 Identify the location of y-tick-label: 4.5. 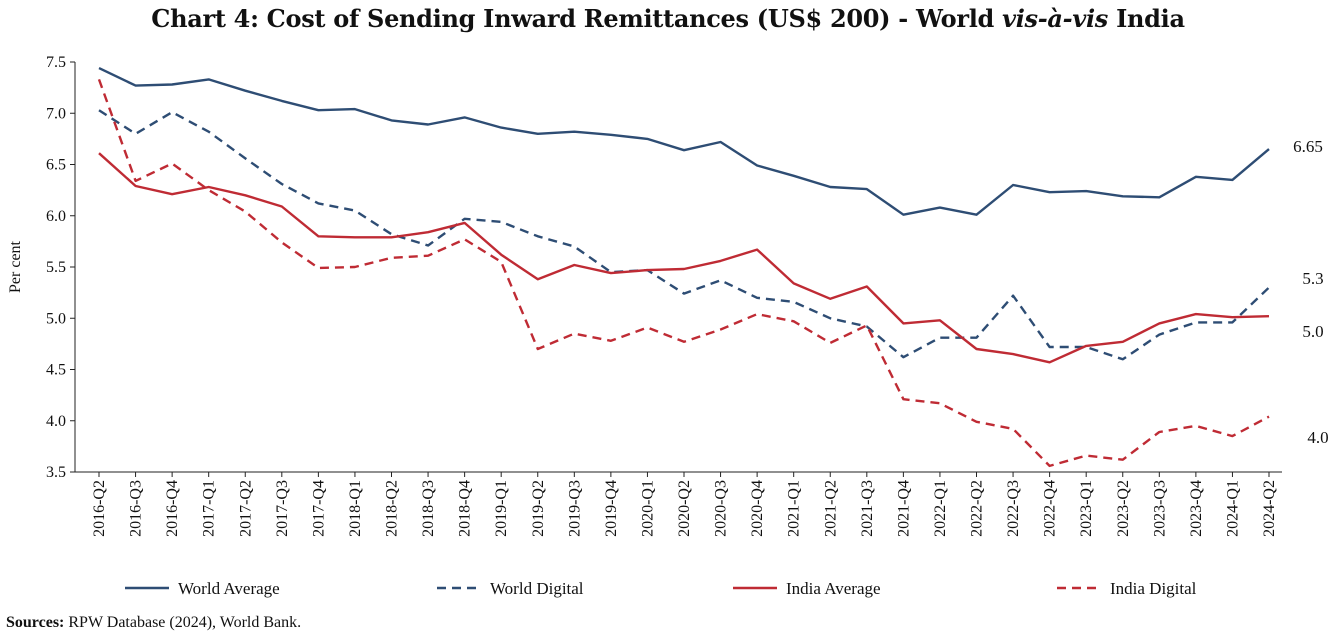
(56, 370).